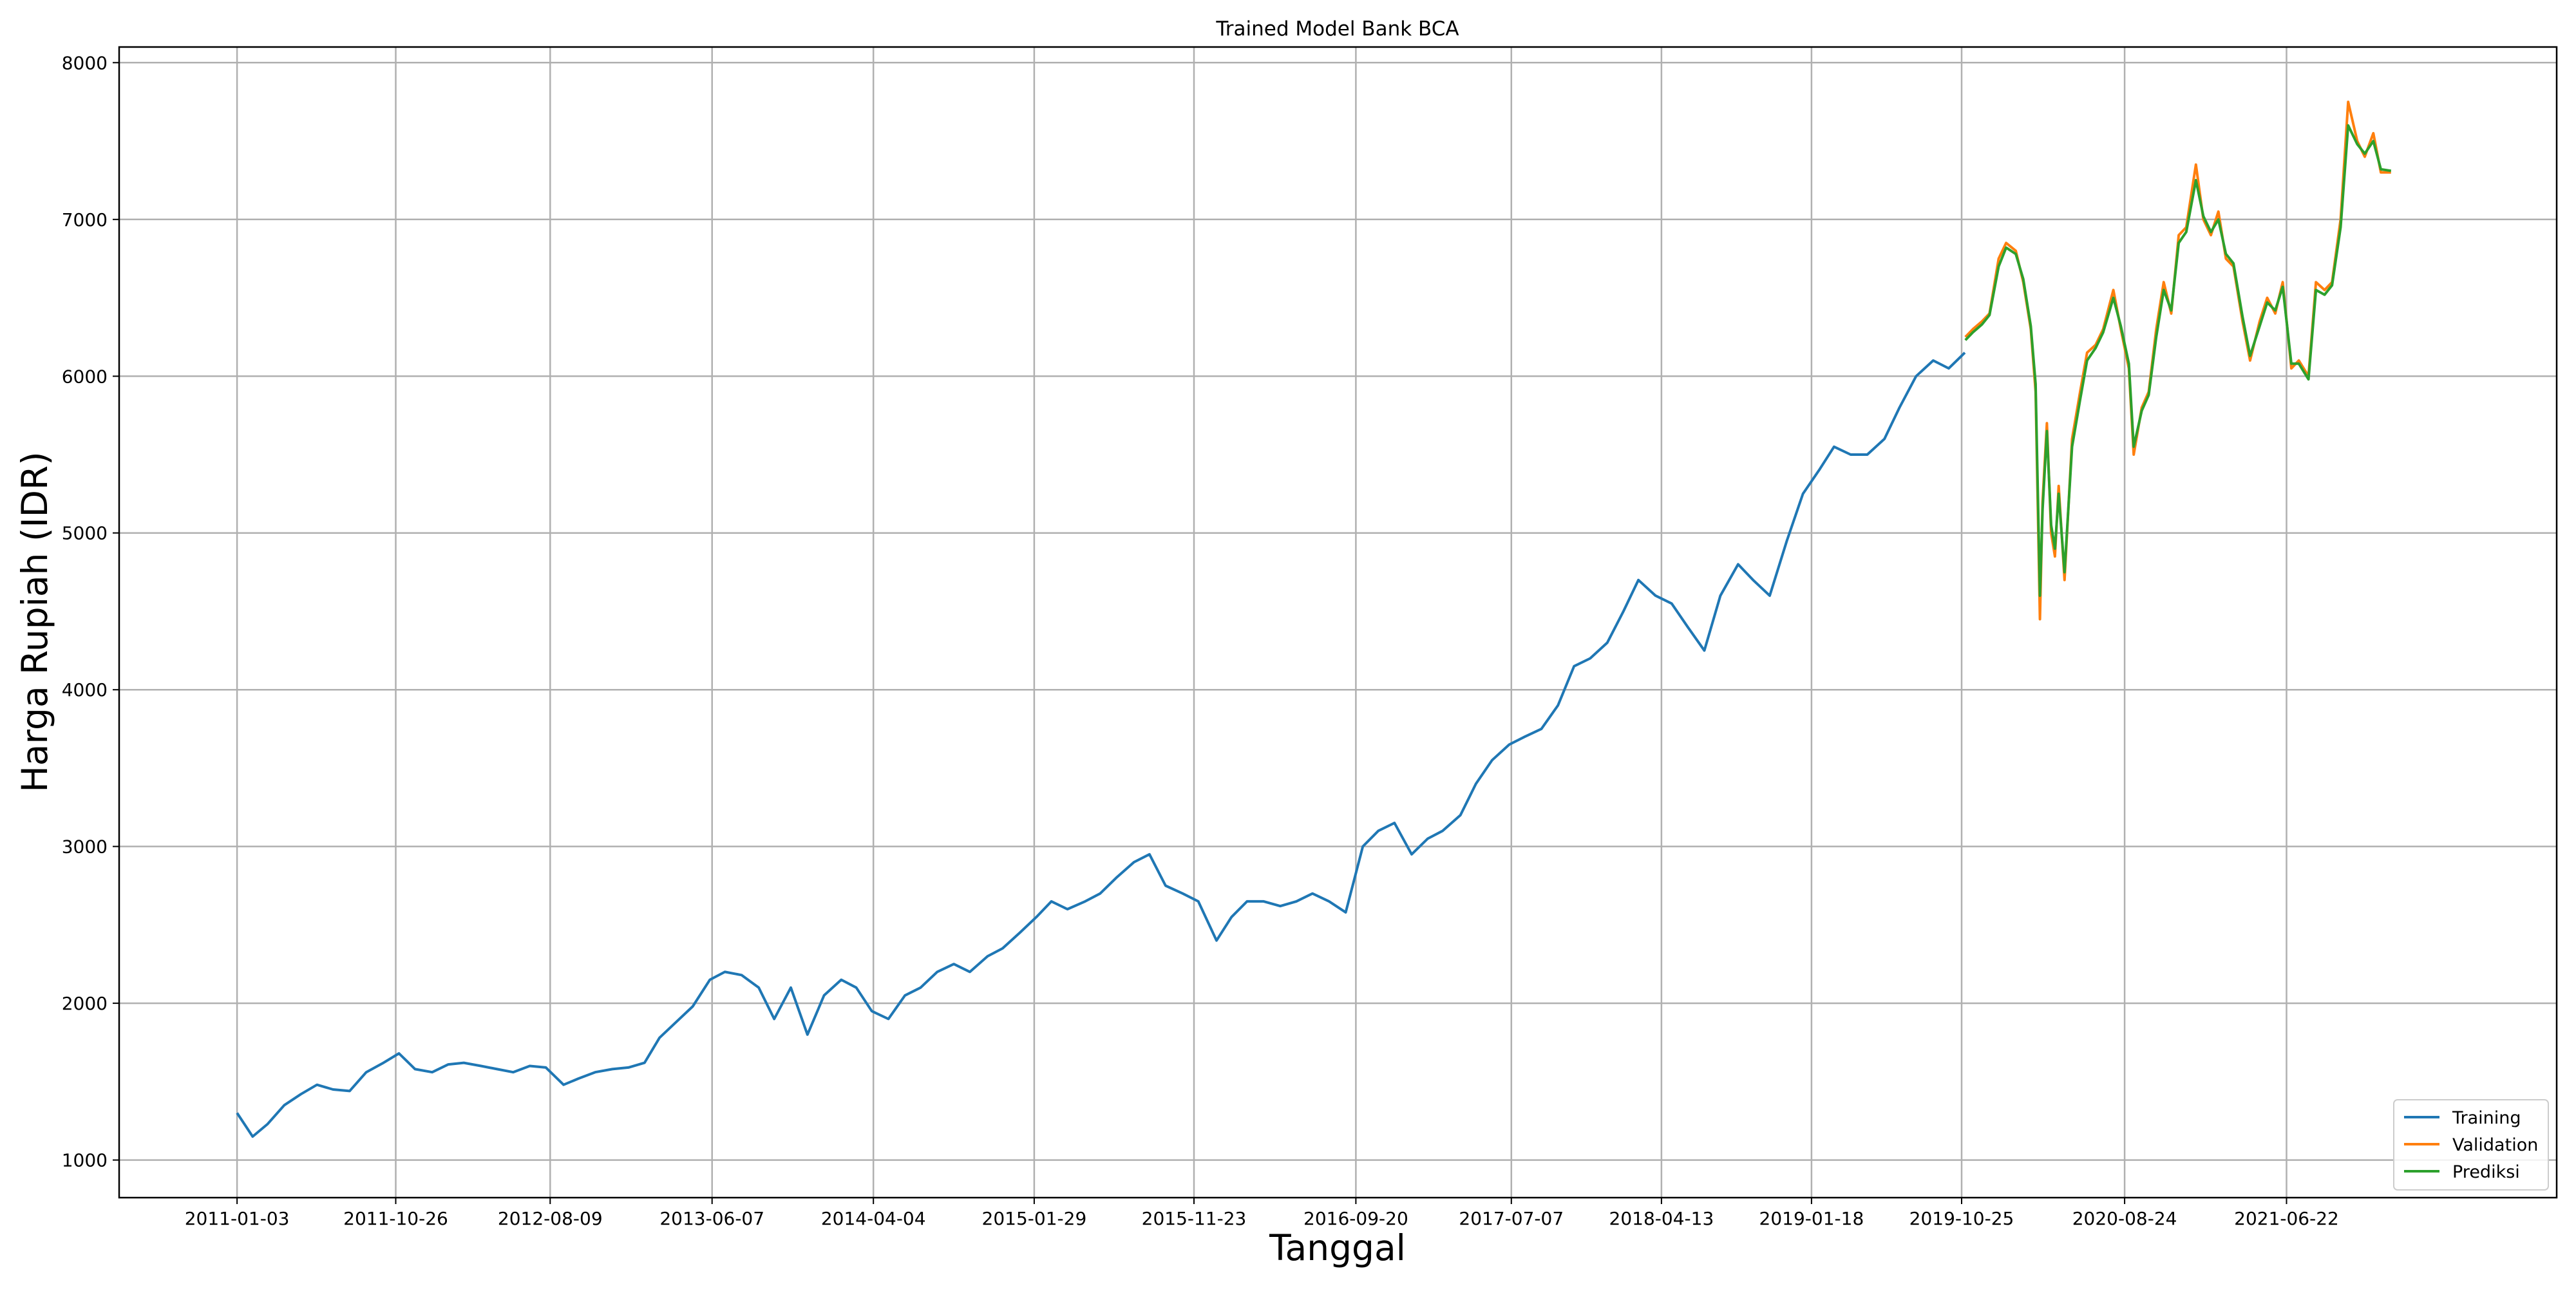 This screenshot has height=1291, width=2576. Describe the element at coordinates (85, 533) in the screenshot. I see `y-tick-label: 5000` at that location.